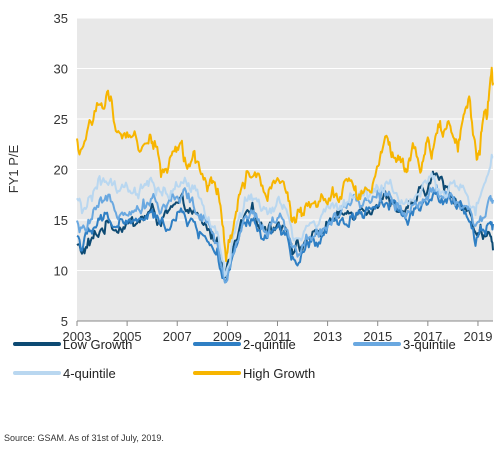 Image resolution: width=500 pixels, height=459 pixels. I want to click on y-tick-label: 10, so click(61, 271).